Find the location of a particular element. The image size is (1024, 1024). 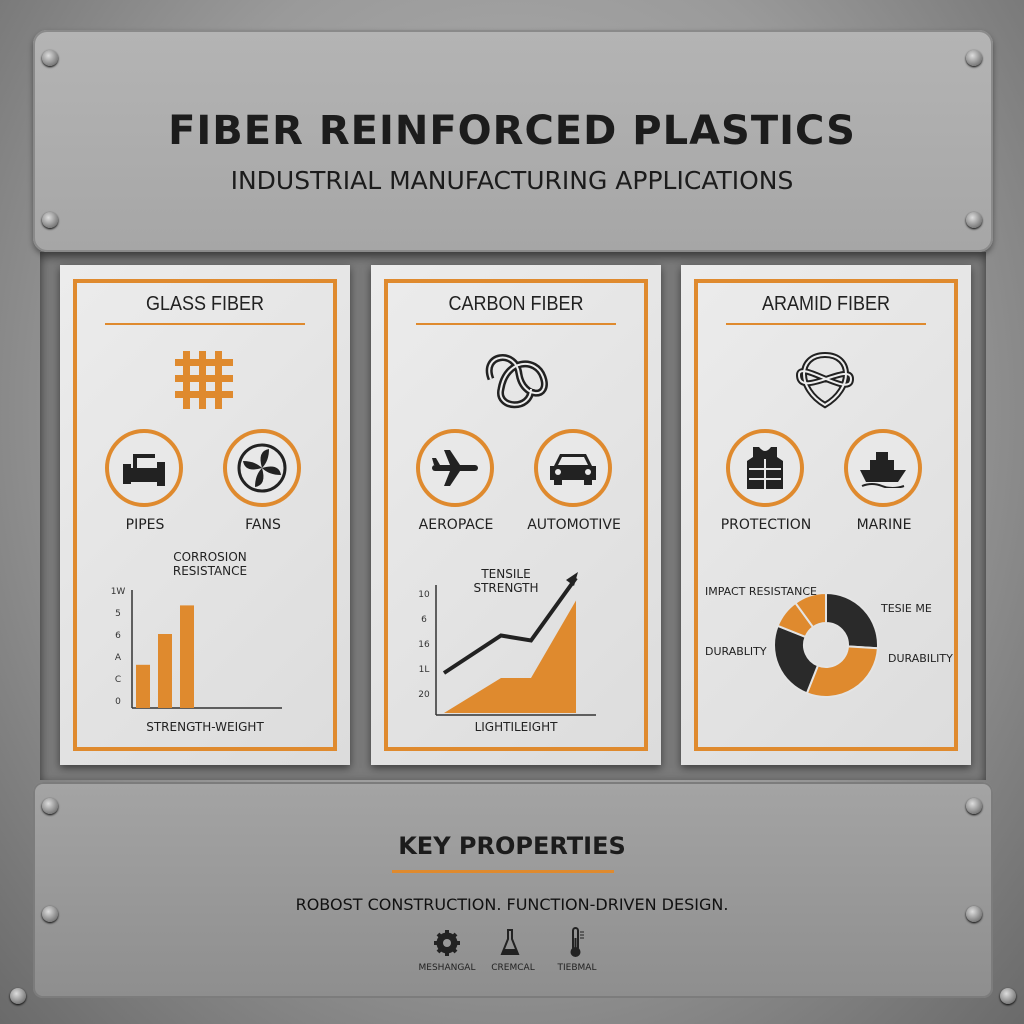

airplane-icon is located at coordinates (455, 468).